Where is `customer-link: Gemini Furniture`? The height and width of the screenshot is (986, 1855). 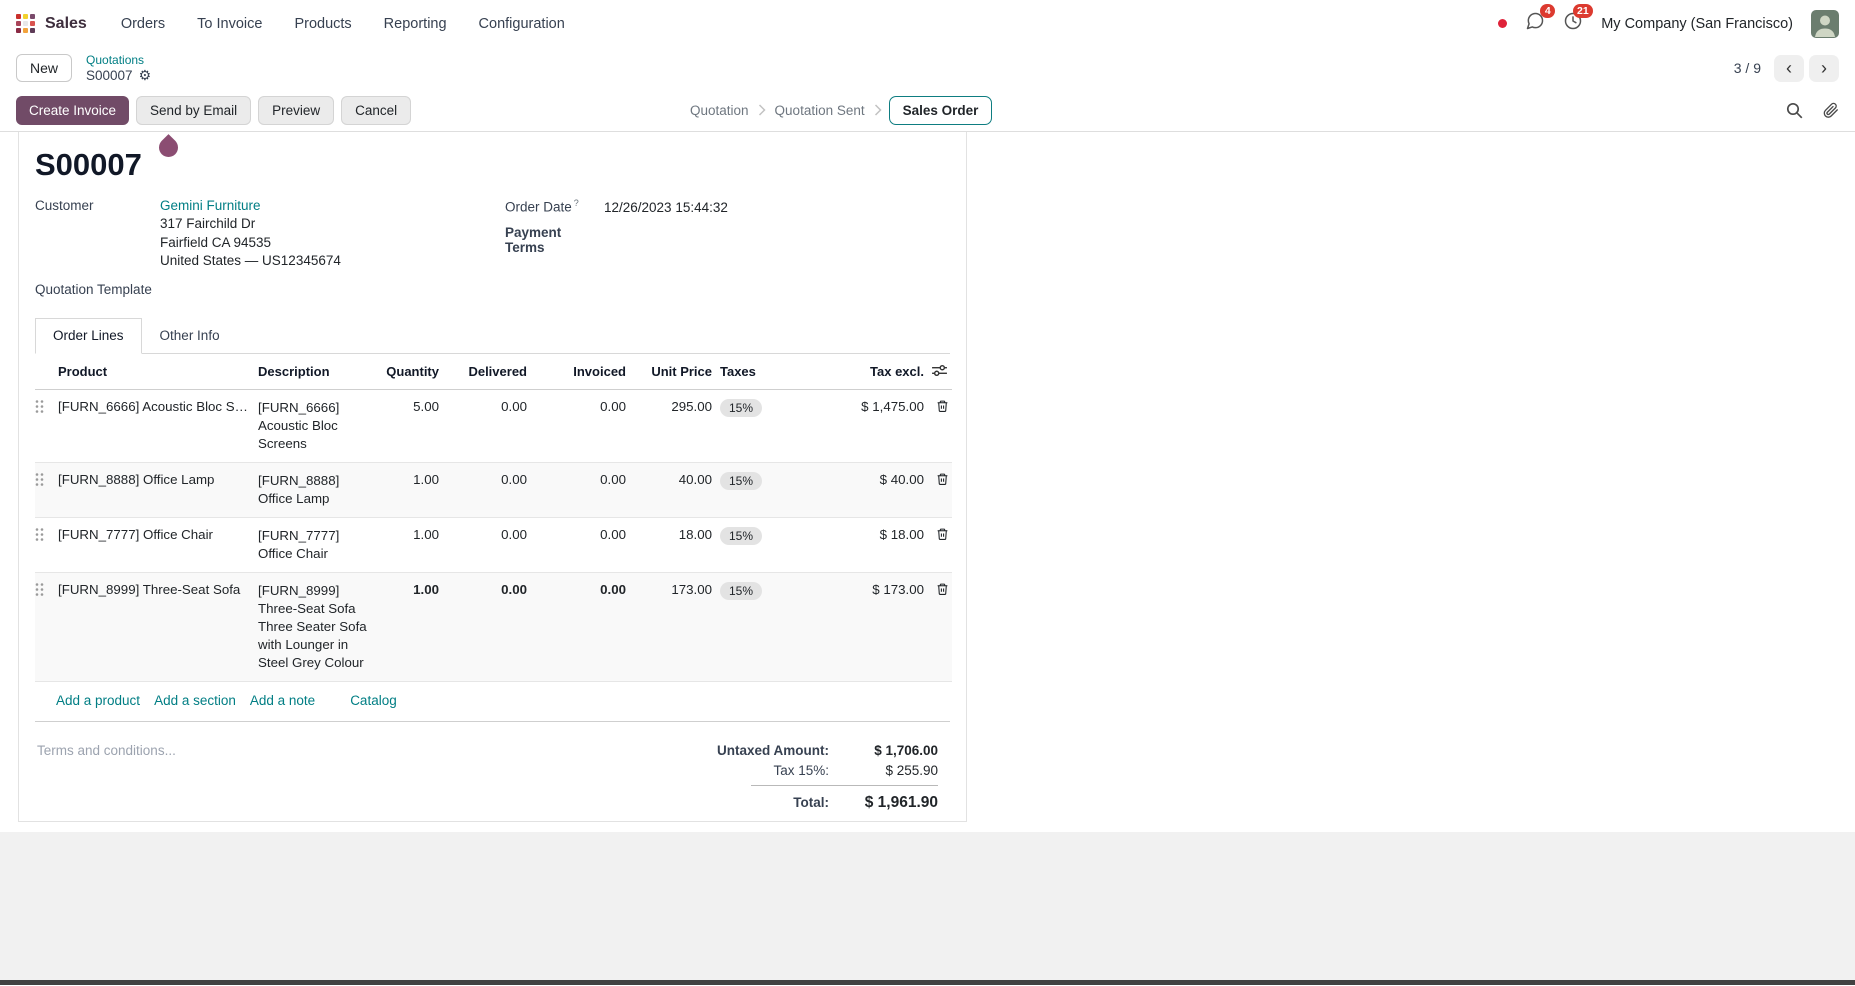
customer-link: Gemini Furniture is located at coordinates (210, 205).